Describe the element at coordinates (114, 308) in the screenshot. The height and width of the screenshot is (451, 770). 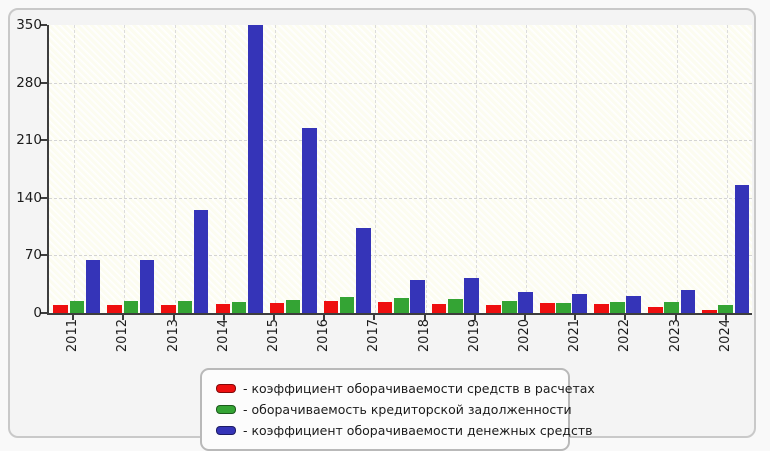
I see `bar-settlements-g2` at that location.